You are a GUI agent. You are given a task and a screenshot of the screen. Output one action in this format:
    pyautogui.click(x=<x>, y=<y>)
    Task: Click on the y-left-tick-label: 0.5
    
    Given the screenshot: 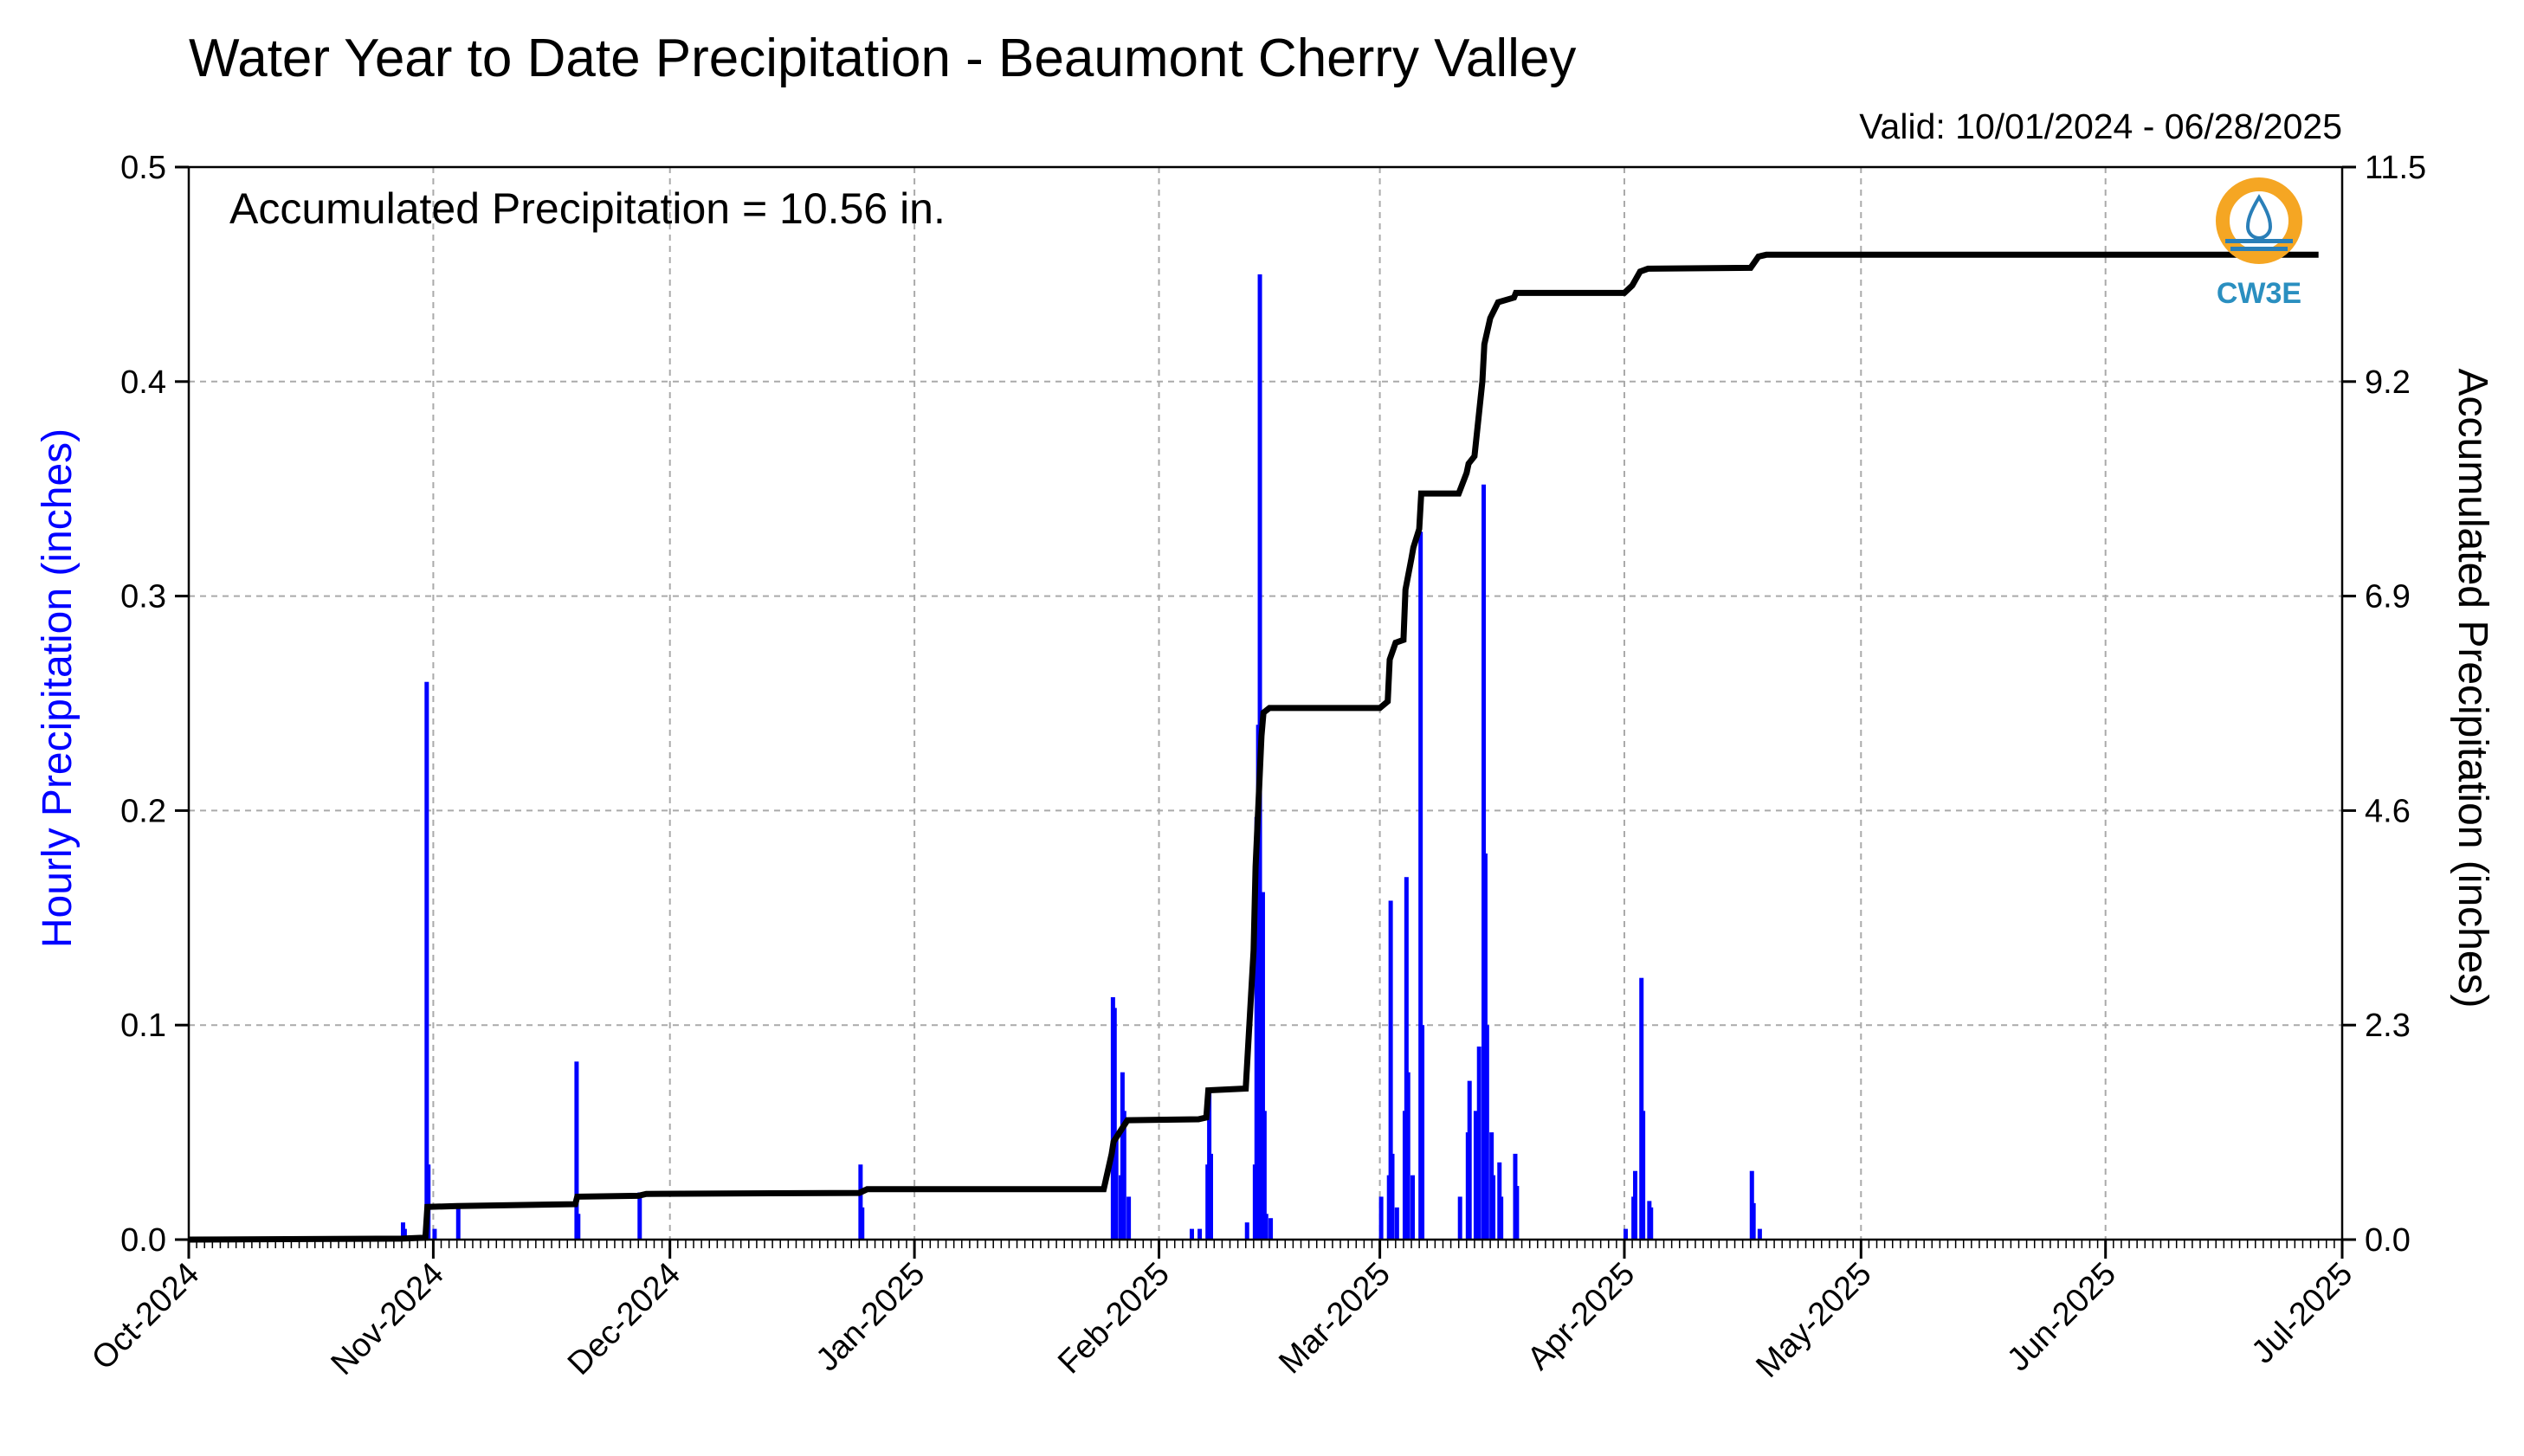 What is the action you would take?
    pyautogui.click(x=143, y=168)
    